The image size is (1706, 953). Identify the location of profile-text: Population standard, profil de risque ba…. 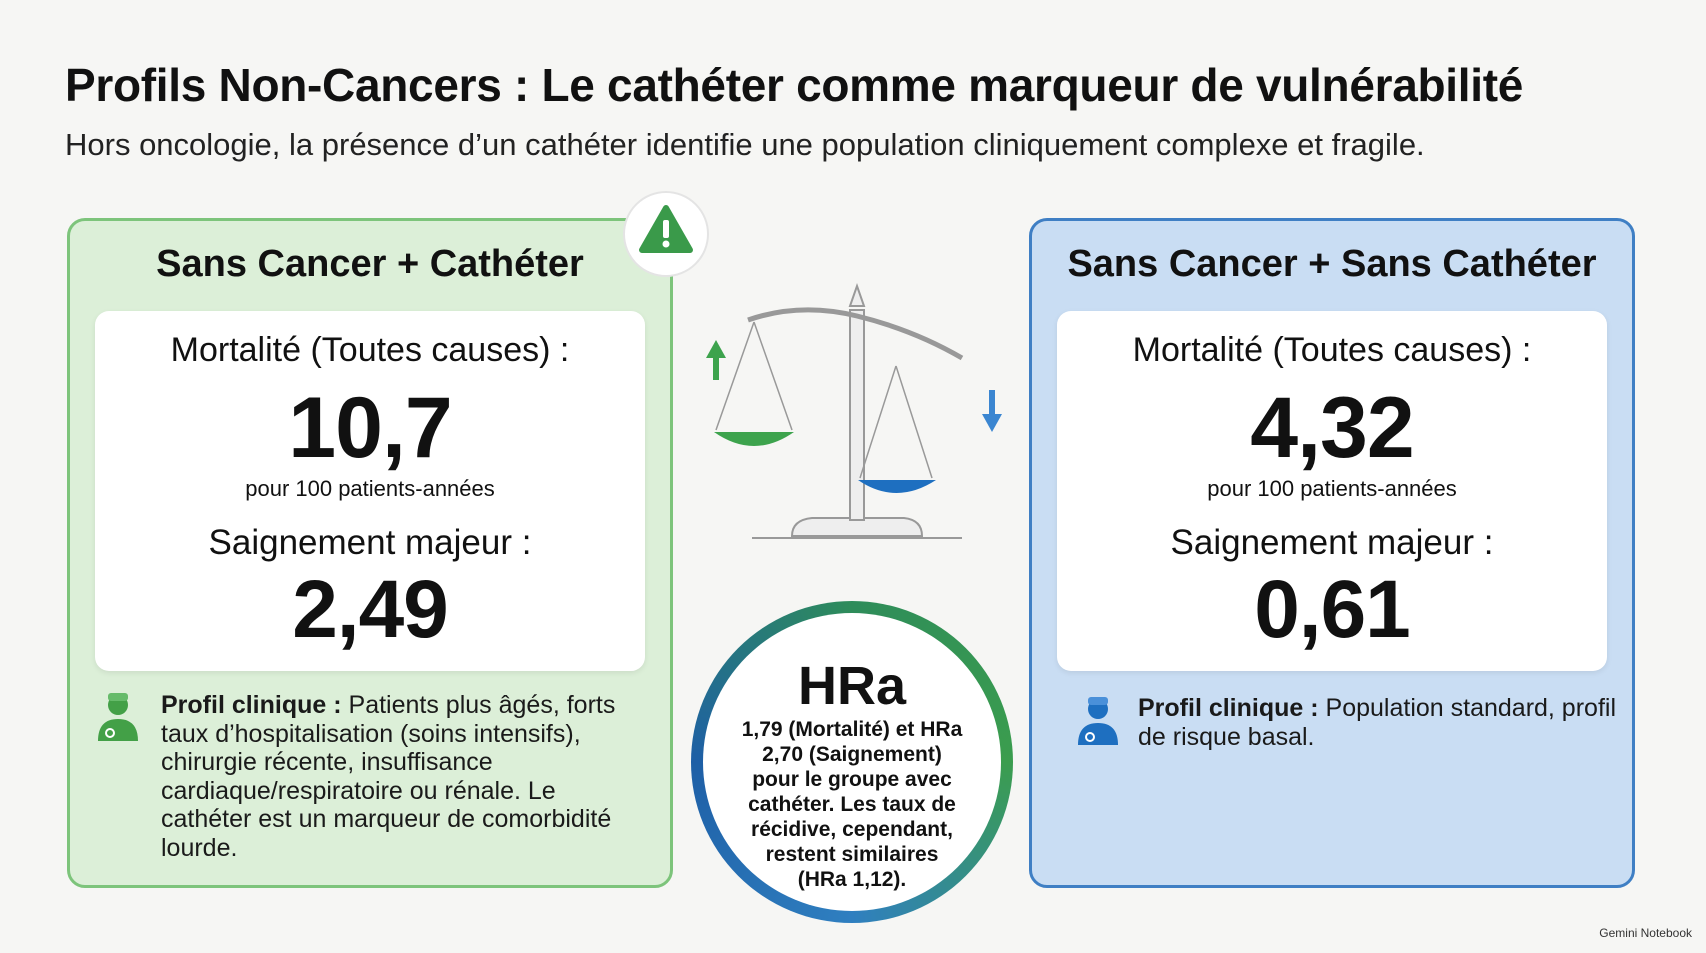
(1377, 722).